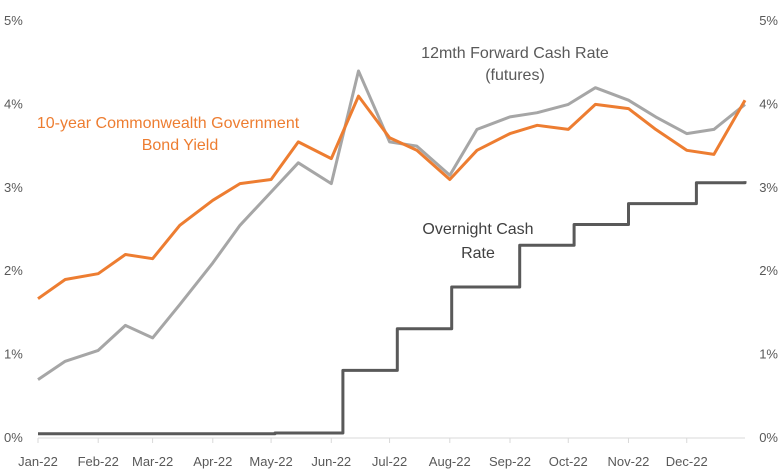  What do you see at coordinates (13, 103) in the screenshot?
I see `y-tick-left: 4%` at bounding box center [13, 103].